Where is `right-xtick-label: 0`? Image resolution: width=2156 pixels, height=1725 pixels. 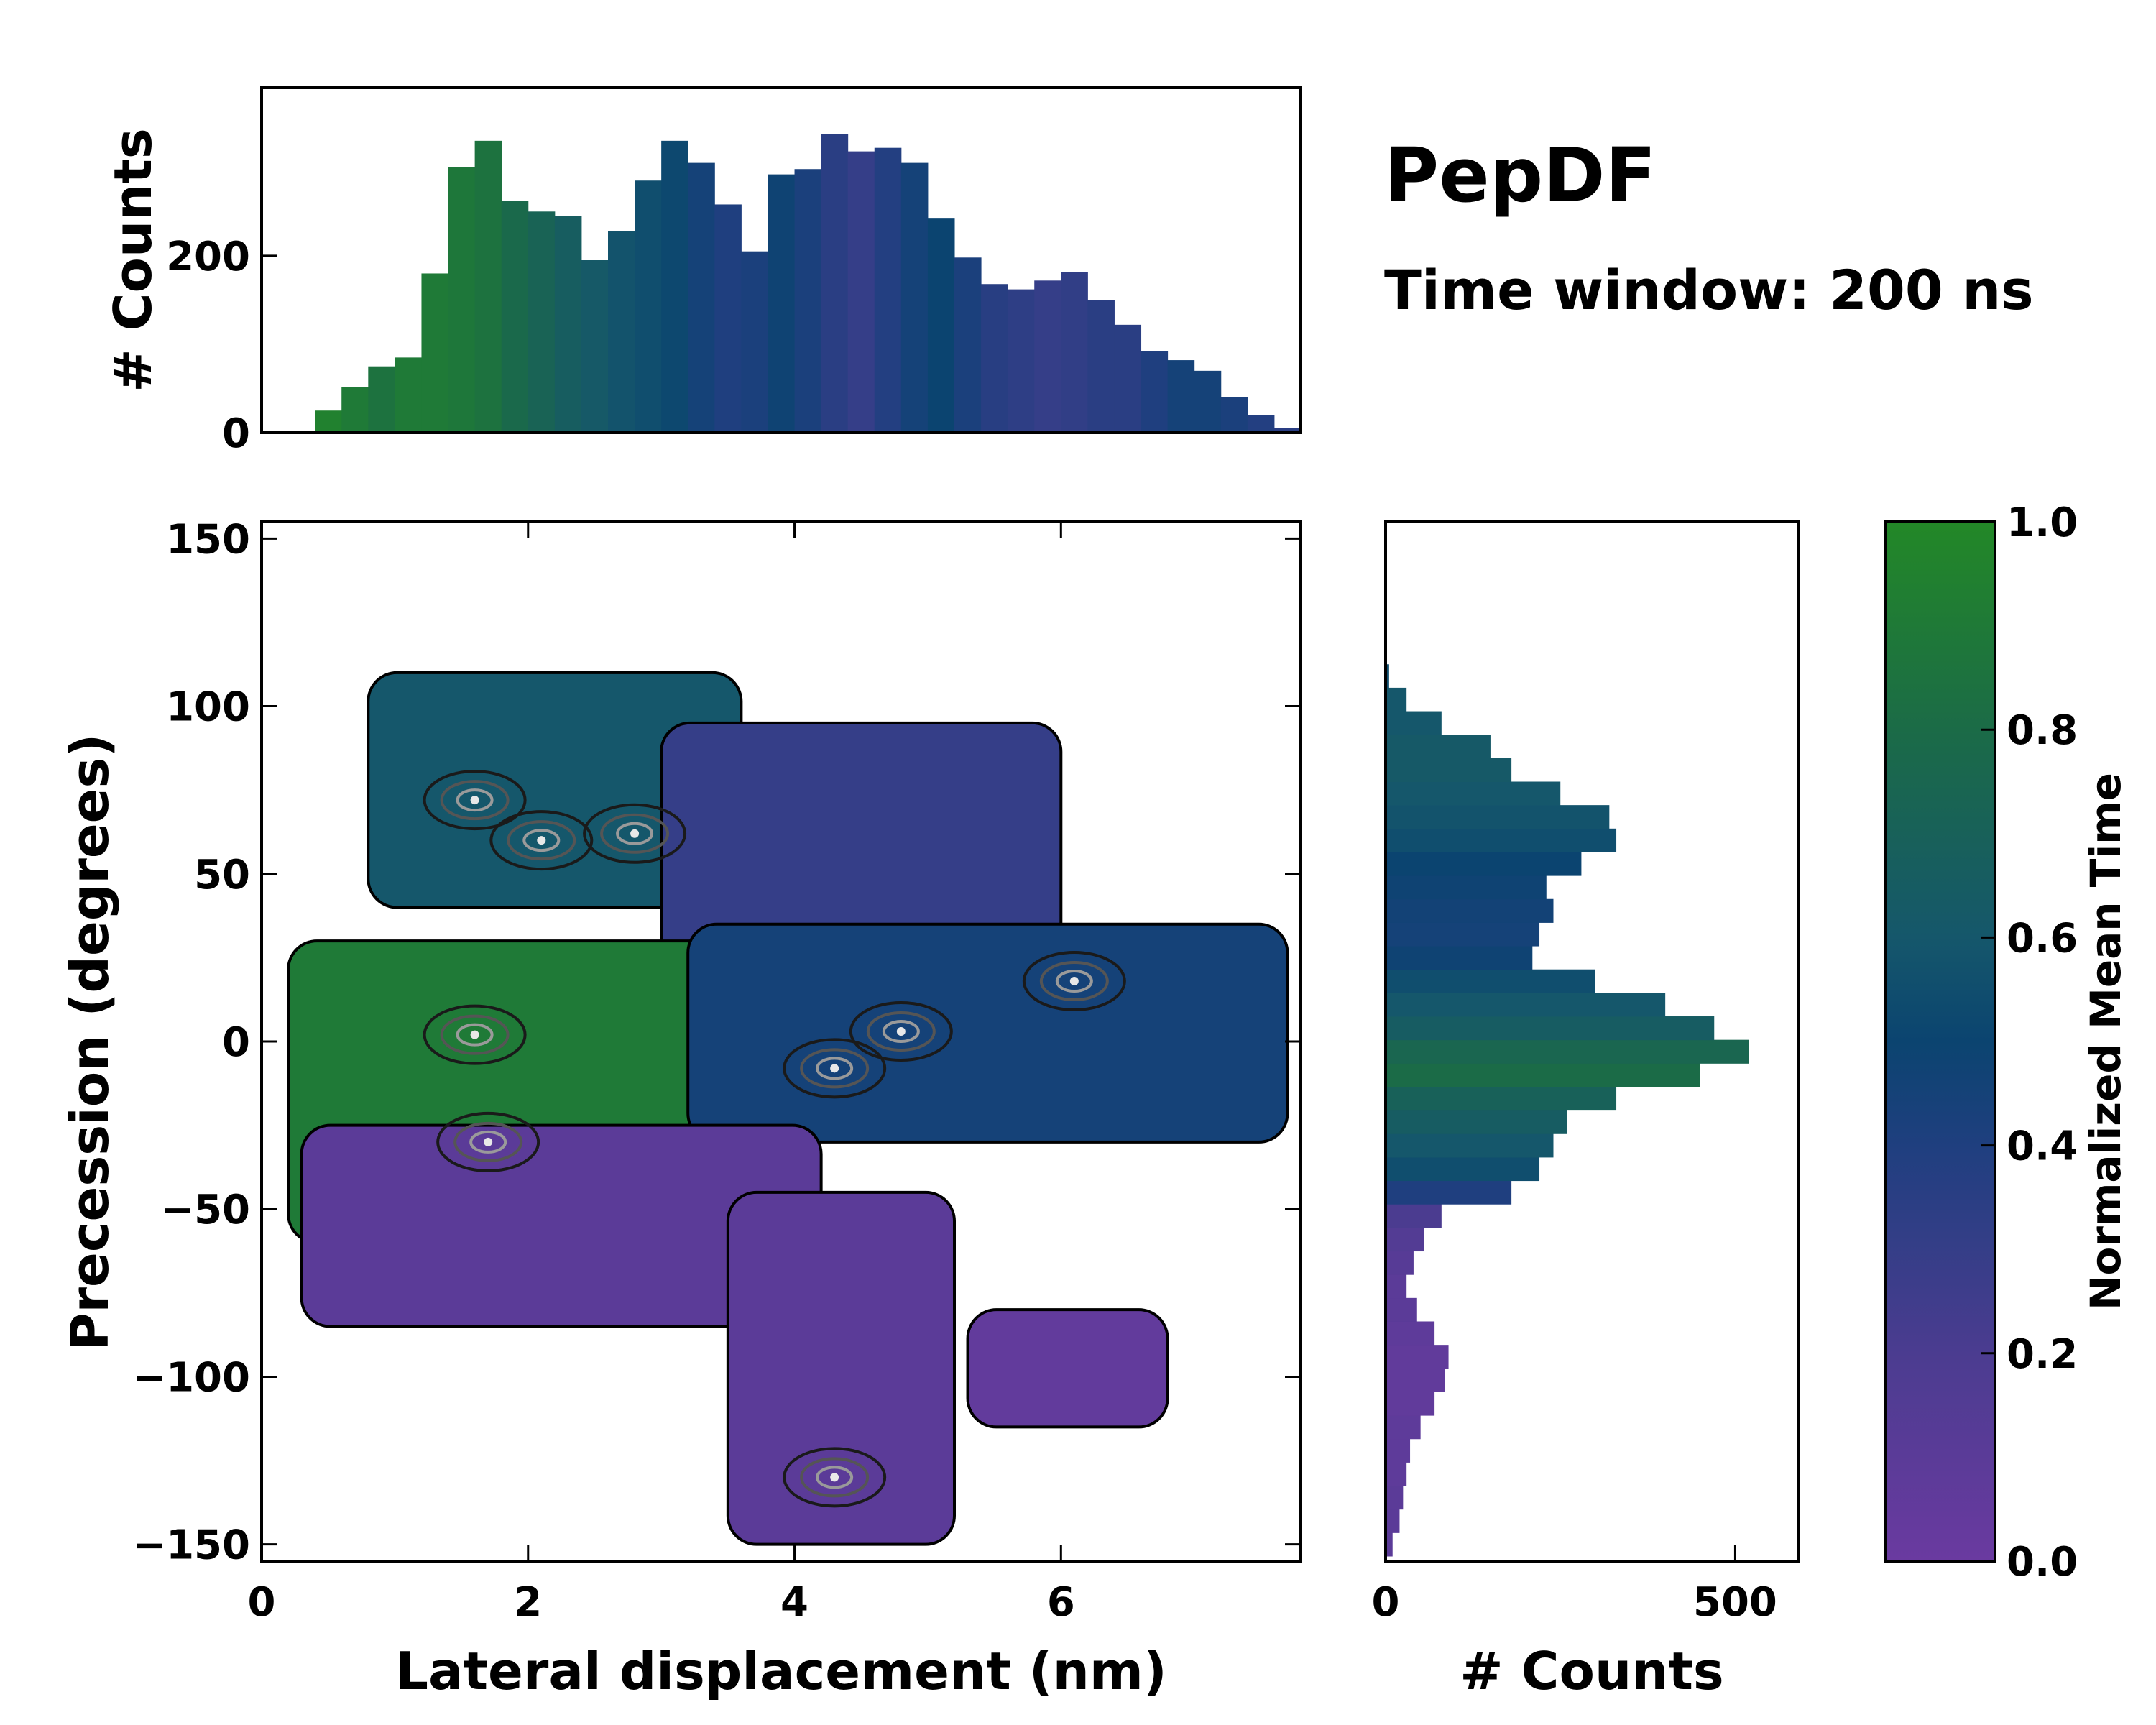 right-xtick-label: 0 is located at coordinates (1386, 1602).